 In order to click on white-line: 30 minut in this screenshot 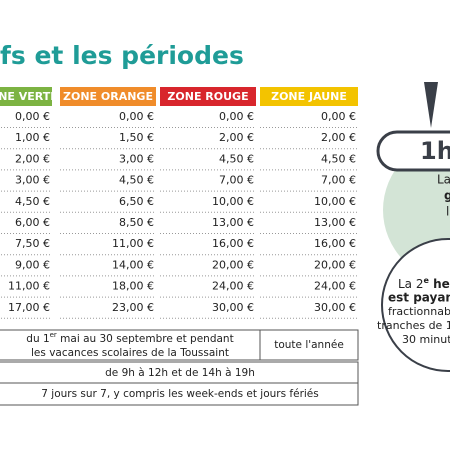, I will do `click(426, 339)`.